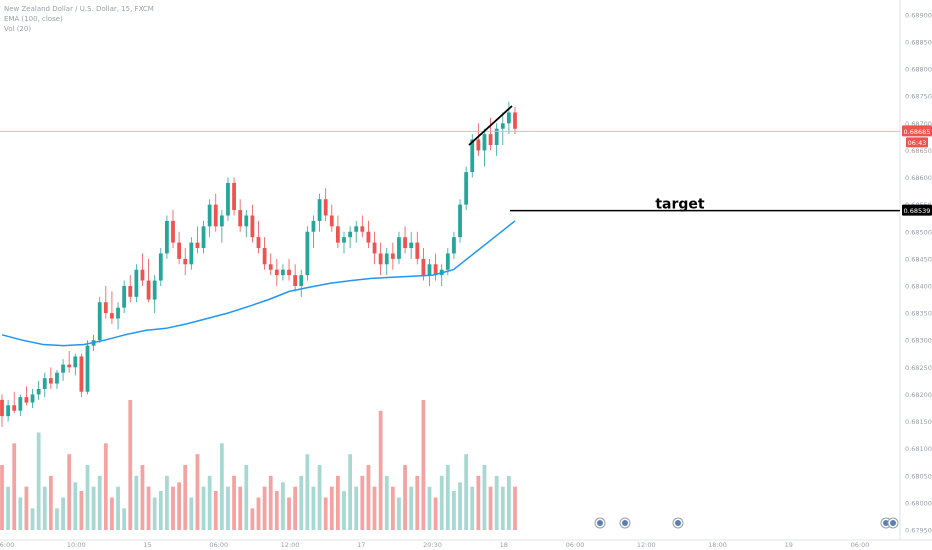  What do you see at coordinates (918, 422) in the screenshot?
I see `price-tick-label: 0.68150` at bounding box center [918, 422].